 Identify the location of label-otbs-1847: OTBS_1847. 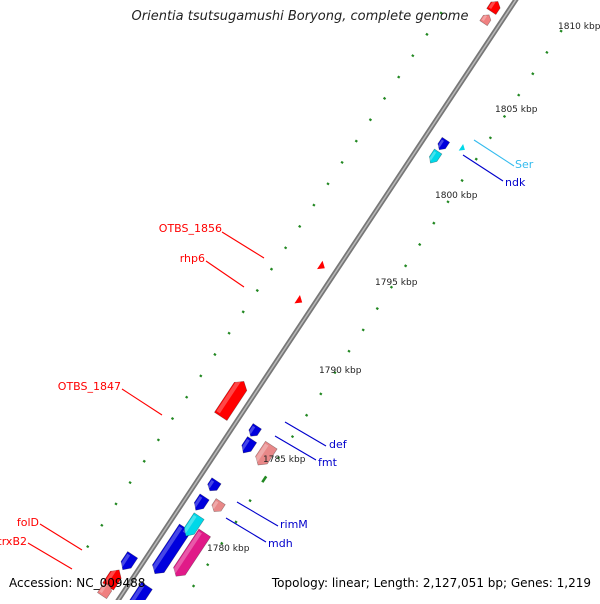
(89, 386).